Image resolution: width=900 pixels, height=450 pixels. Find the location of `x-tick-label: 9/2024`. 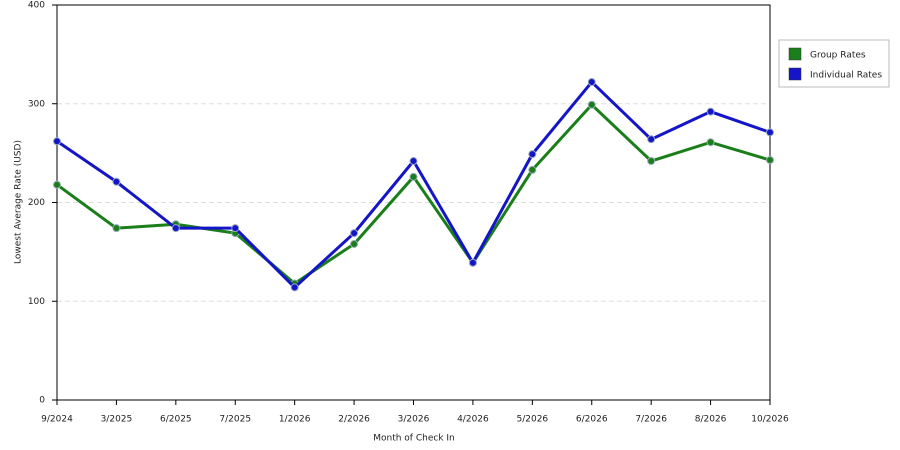

x-tick-label: 9/2024 is located at coordinates (57, 420).